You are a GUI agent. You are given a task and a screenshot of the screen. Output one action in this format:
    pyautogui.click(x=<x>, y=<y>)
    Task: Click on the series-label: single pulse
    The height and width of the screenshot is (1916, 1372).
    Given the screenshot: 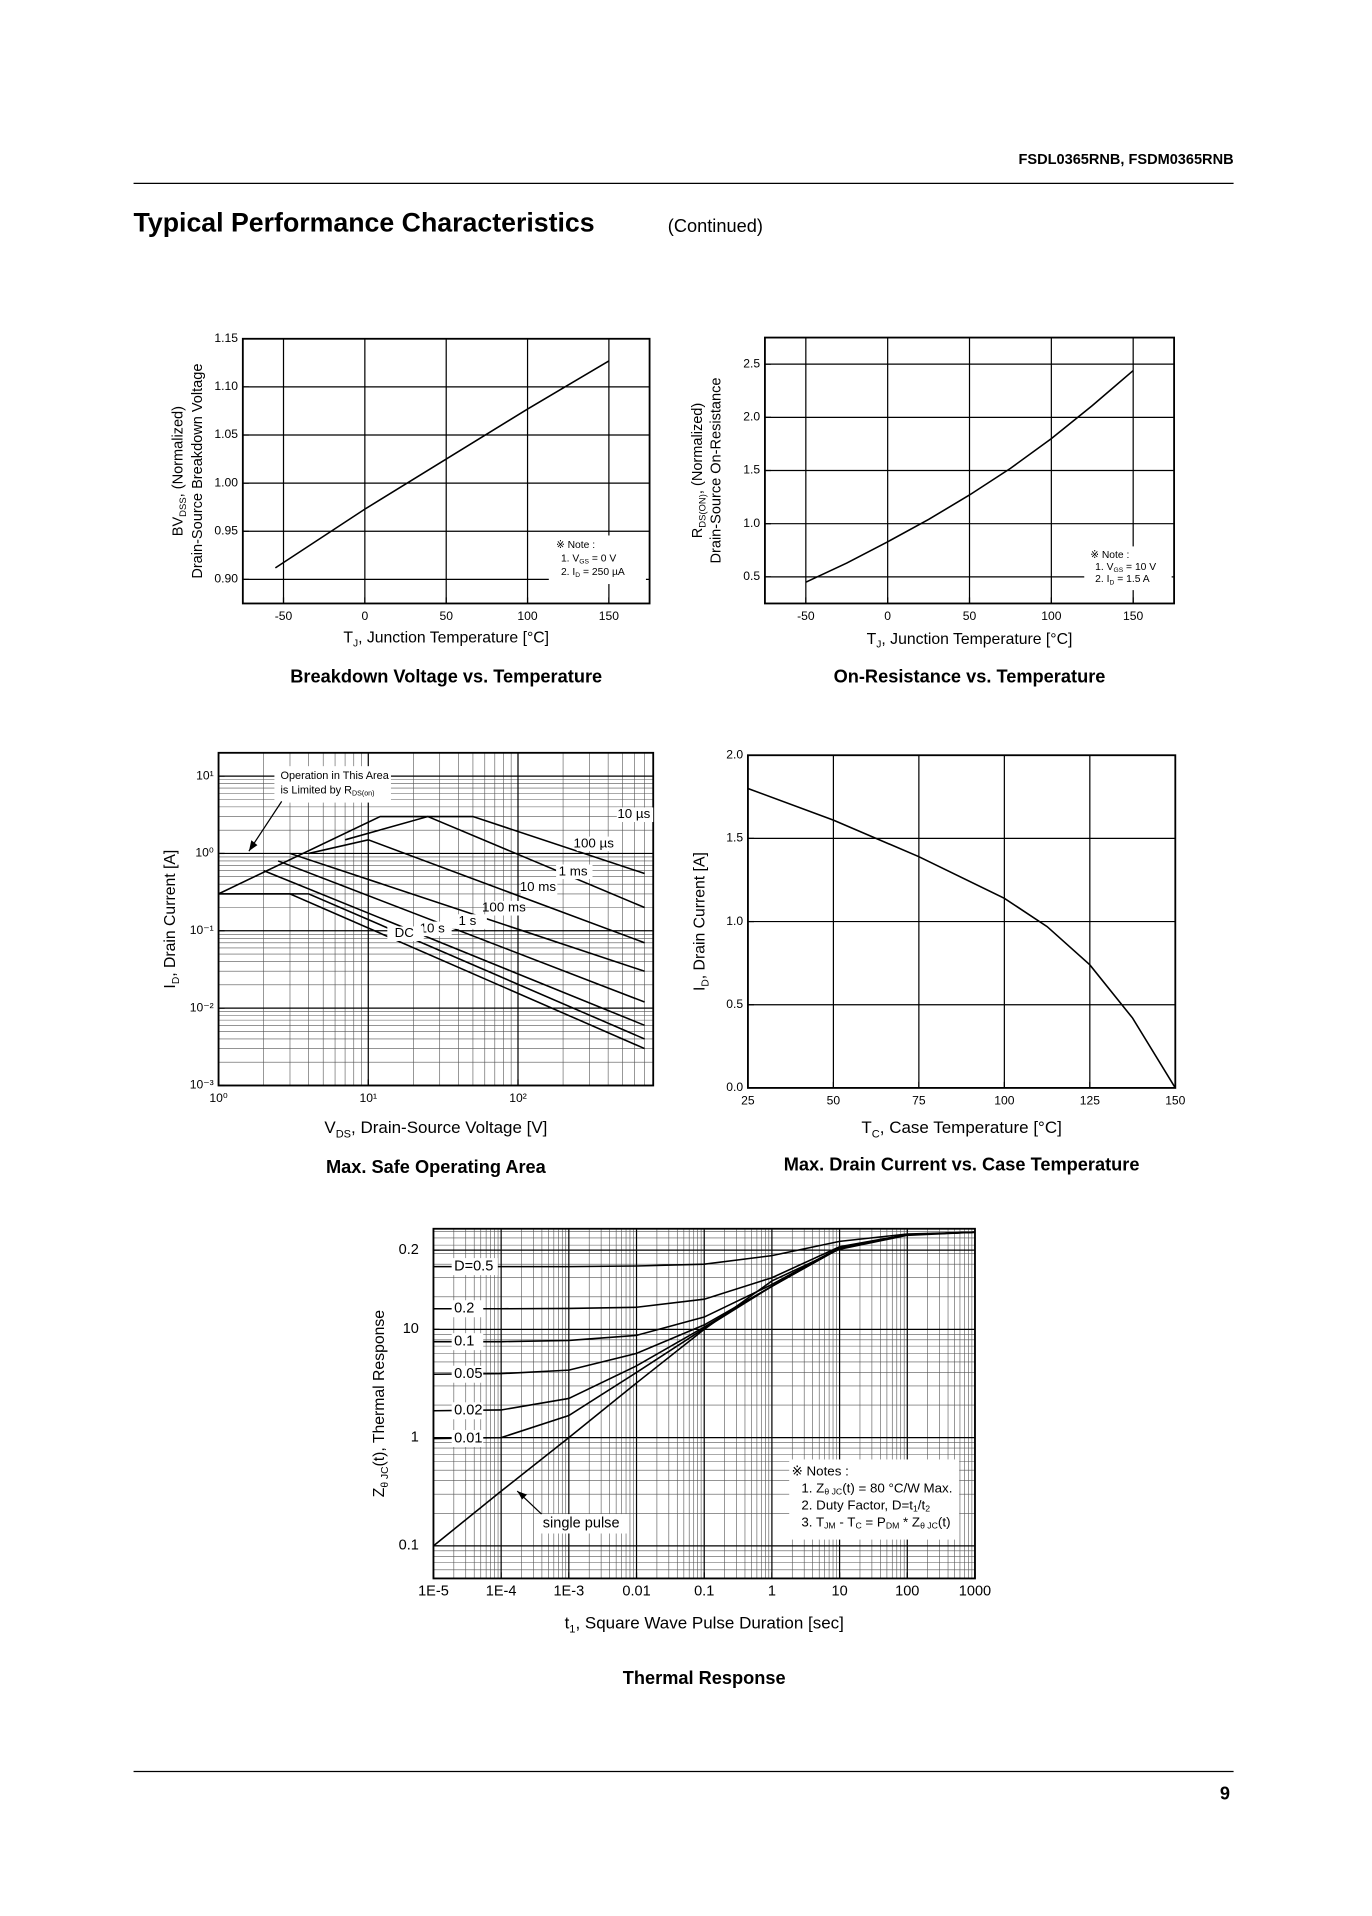 What is the action you would take?
    pyautogui.click(x=581, y=1524)
    